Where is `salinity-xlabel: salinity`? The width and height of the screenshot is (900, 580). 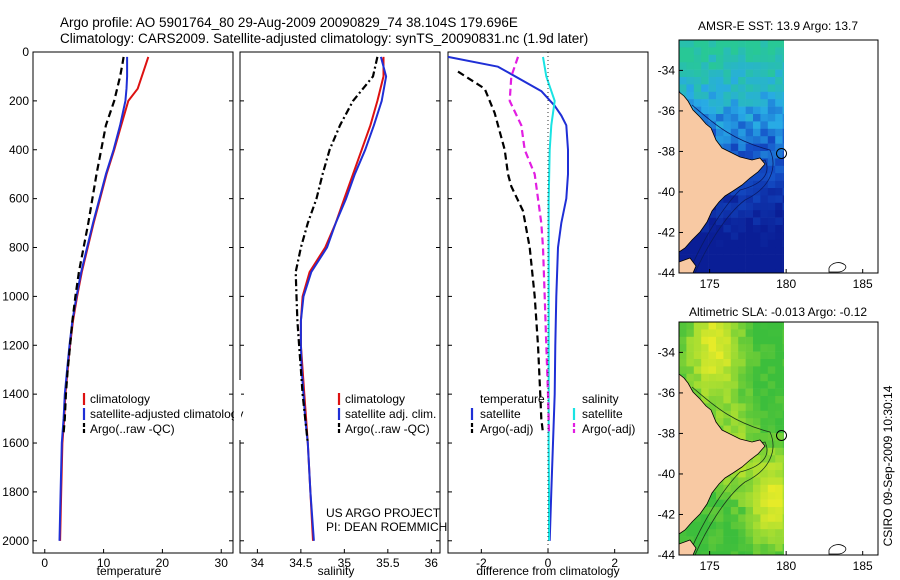 salinity-xlabel: salinity is located at coordinates (336, 571).